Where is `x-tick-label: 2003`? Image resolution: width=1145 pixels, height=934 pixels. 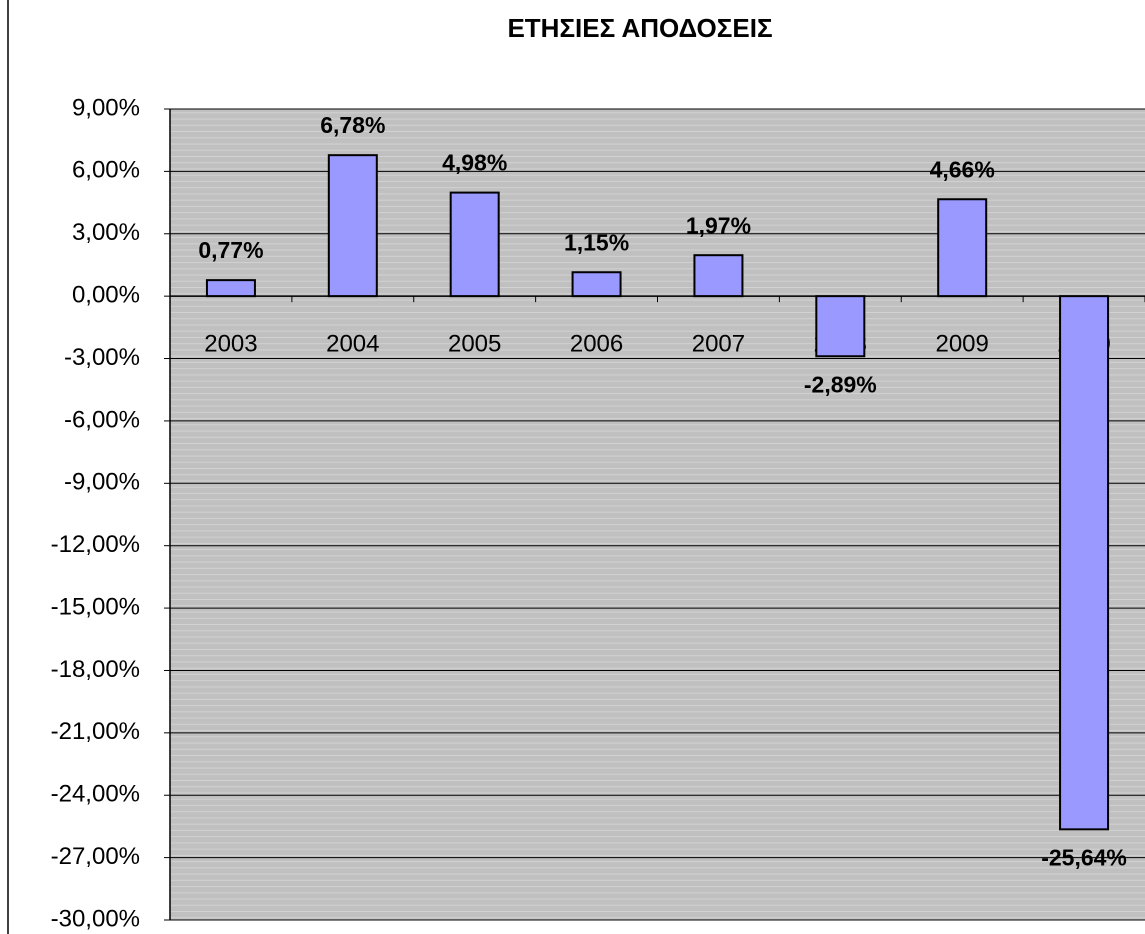
x-tick-label: 2003 is located at coordinates (230, 343).